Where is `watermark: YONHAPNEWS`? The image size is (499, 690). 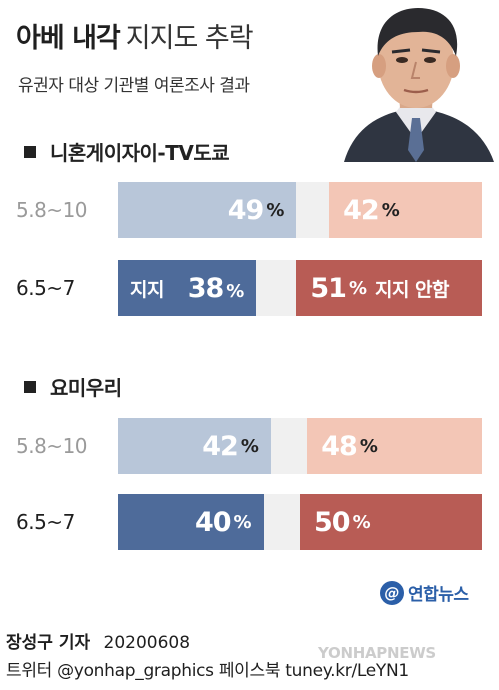
watermark: YONHAPNEWS is located at coordinates (377, 653).